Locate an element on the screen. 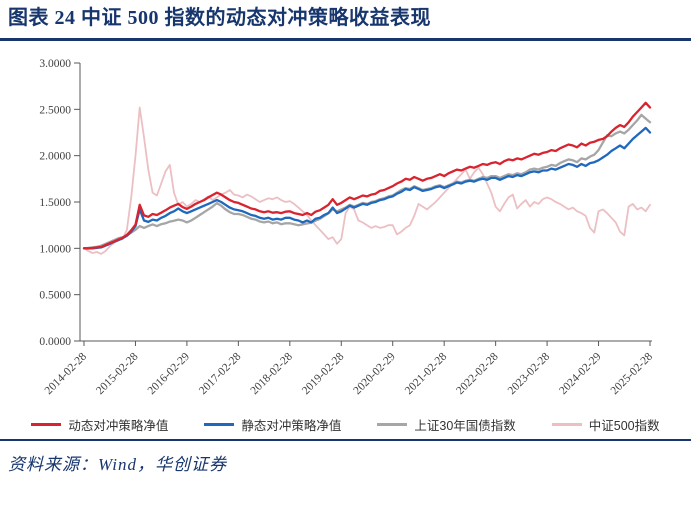  y-axis-tick-label: 0.5000 is located at coordinates (55, 296).